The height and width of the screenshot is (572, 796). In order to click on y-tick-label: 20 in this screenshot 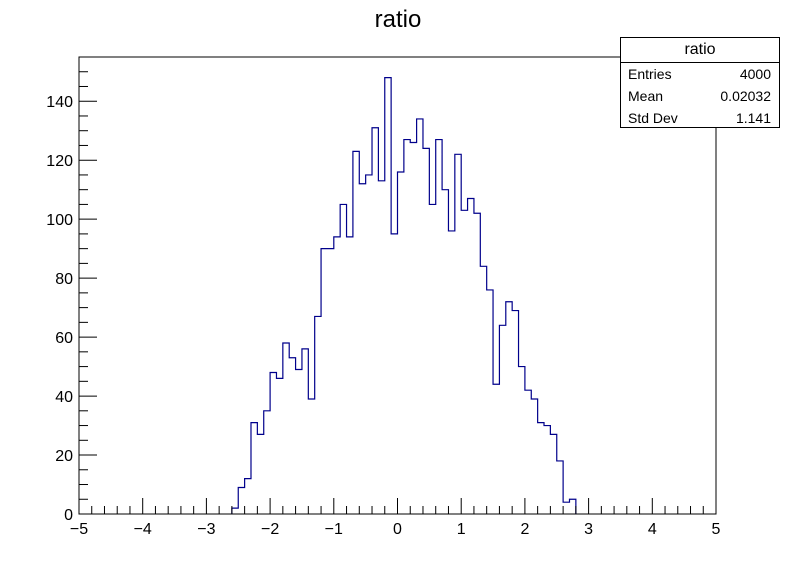, I will do `click(64, 456)`.